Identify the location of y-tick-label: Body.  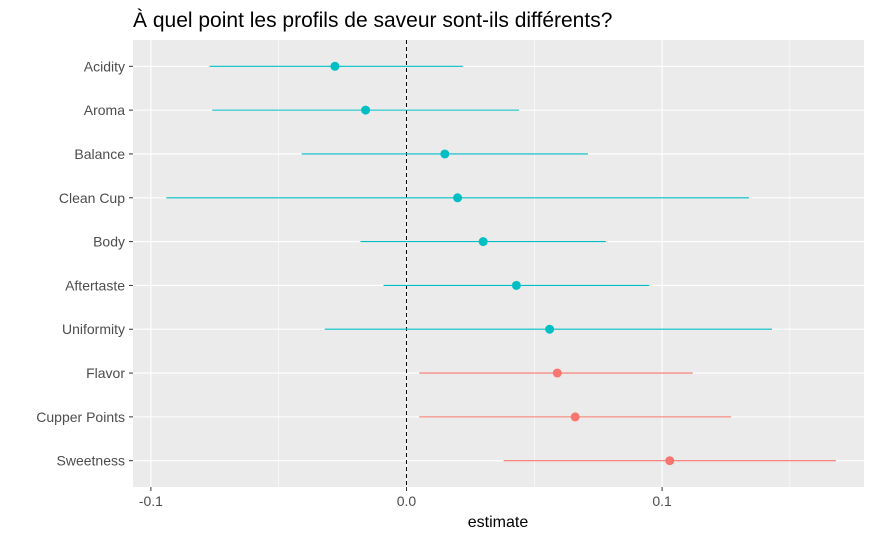
(109, 242).